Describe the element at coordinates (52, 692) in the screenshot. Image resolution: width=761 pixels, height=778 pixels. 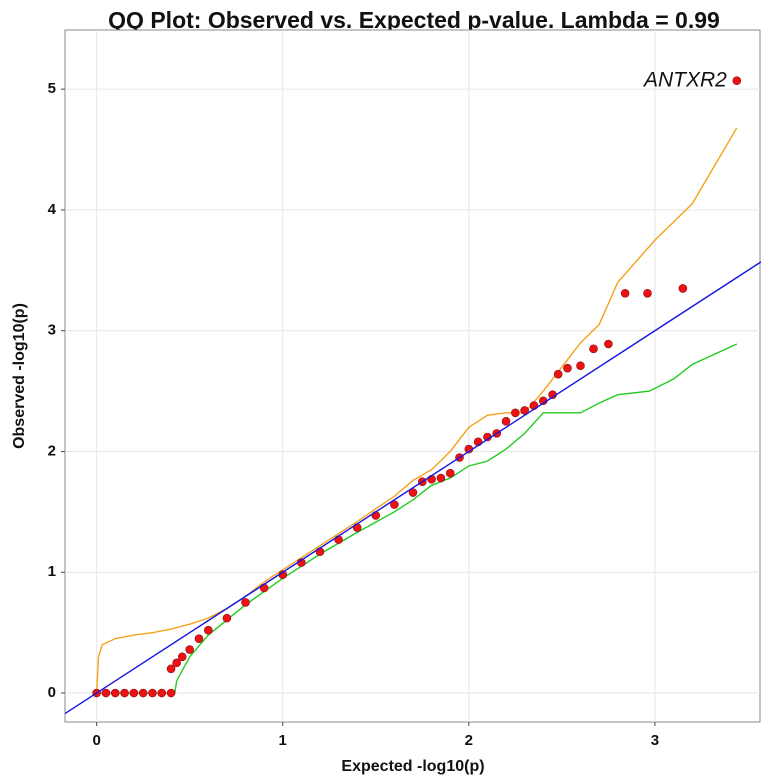
I see `y-tick-label: 0` at that location.